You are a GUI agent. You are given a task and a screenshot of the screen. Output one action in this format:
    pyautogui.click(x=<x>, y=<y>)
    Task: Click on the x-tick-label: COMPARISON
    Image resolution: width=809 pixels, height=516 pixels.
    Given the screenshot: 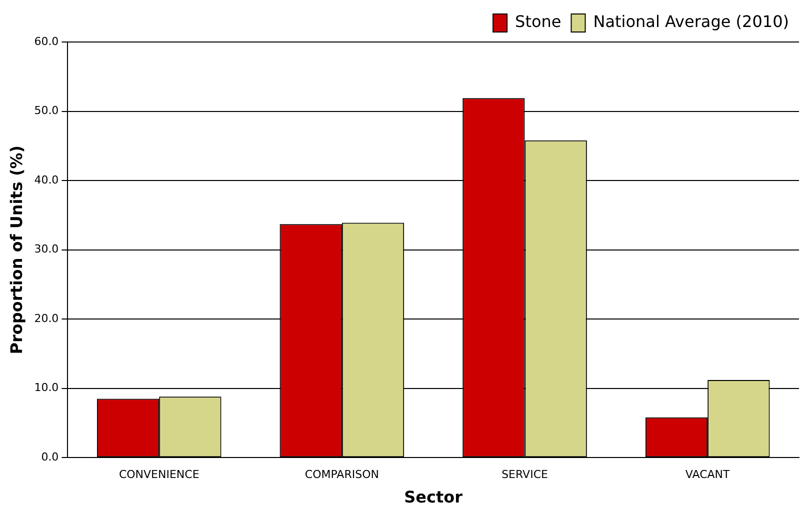 What is the action you would take?
    pyautogui.click(x=341, y=475)
    